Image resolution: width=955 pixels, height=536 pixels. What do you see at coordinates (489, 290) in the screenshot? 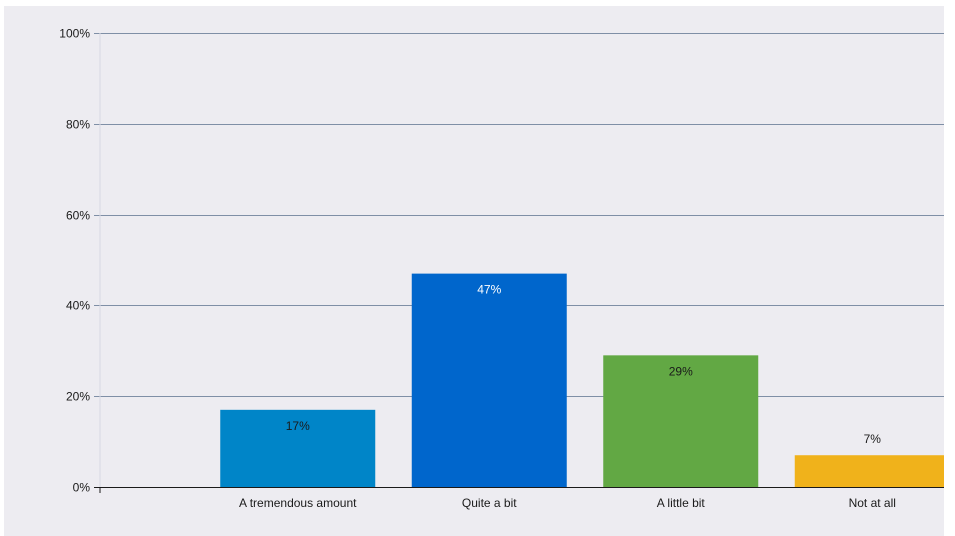
I see `data-label: 47%` at bounding box center [489, 290].